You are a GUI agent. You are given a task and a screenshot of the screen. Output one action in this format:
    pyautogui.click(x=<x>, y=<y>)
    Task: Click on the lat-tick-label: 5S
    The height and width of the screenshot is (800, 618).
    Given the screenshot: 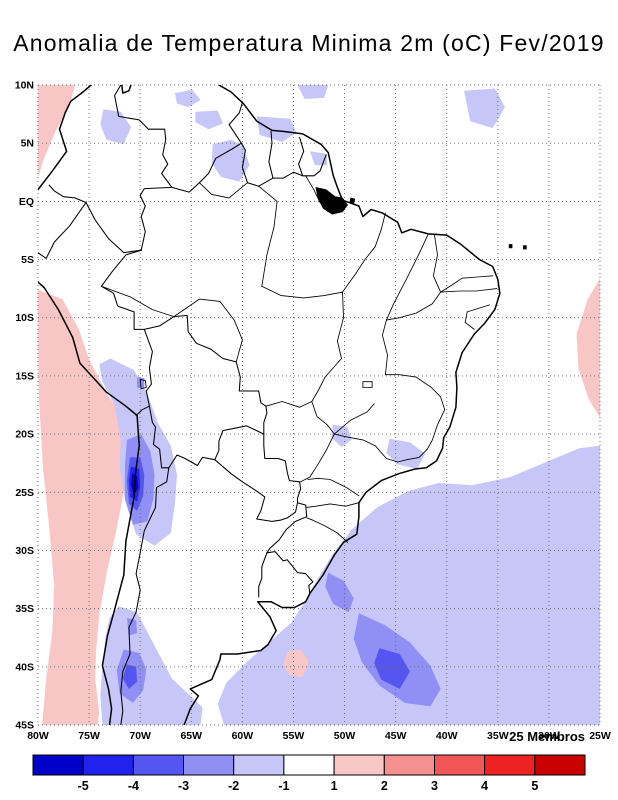 What is the action you would take?
    pyautogui.click(x=27, y=260)
    